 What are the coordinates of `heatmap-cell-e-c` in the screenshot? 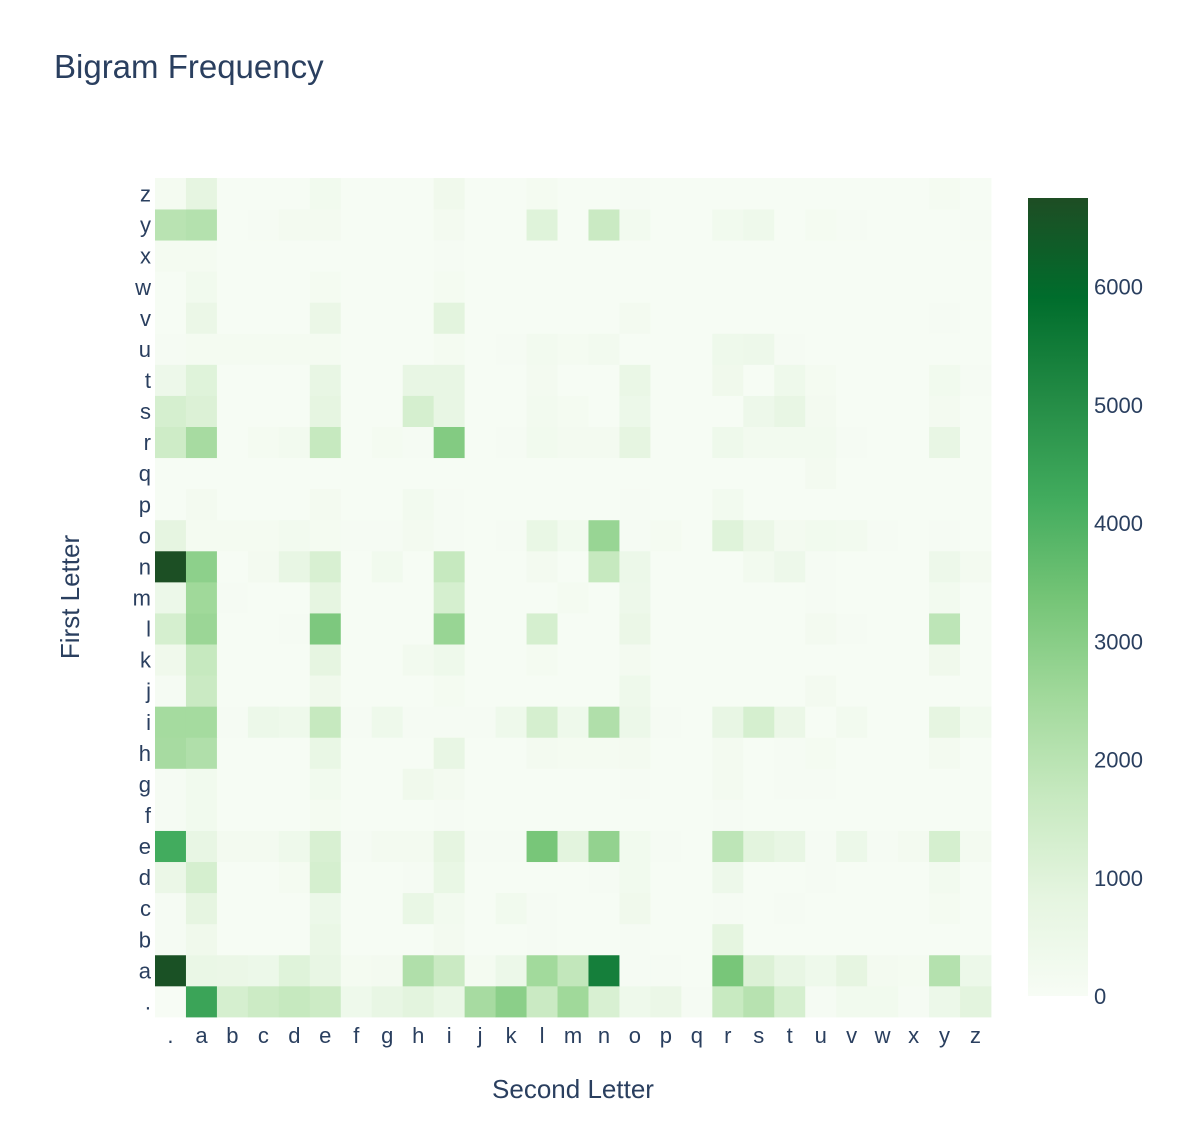 It's located at (263, 846).